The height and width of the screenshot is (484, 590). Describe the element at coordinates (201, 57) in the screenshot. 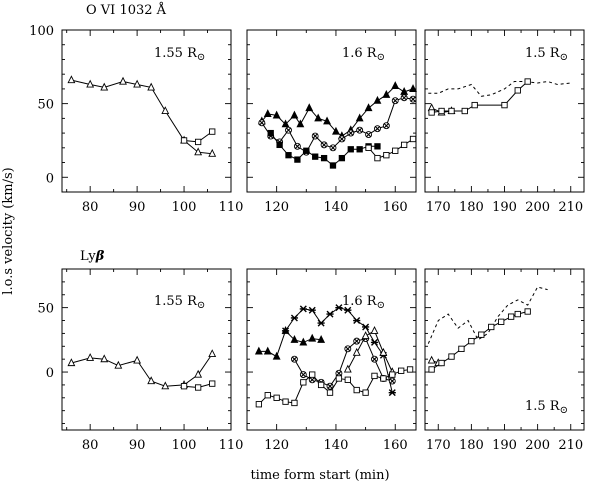

I see `panel-annotation-sub-0: ⊙` at that location.